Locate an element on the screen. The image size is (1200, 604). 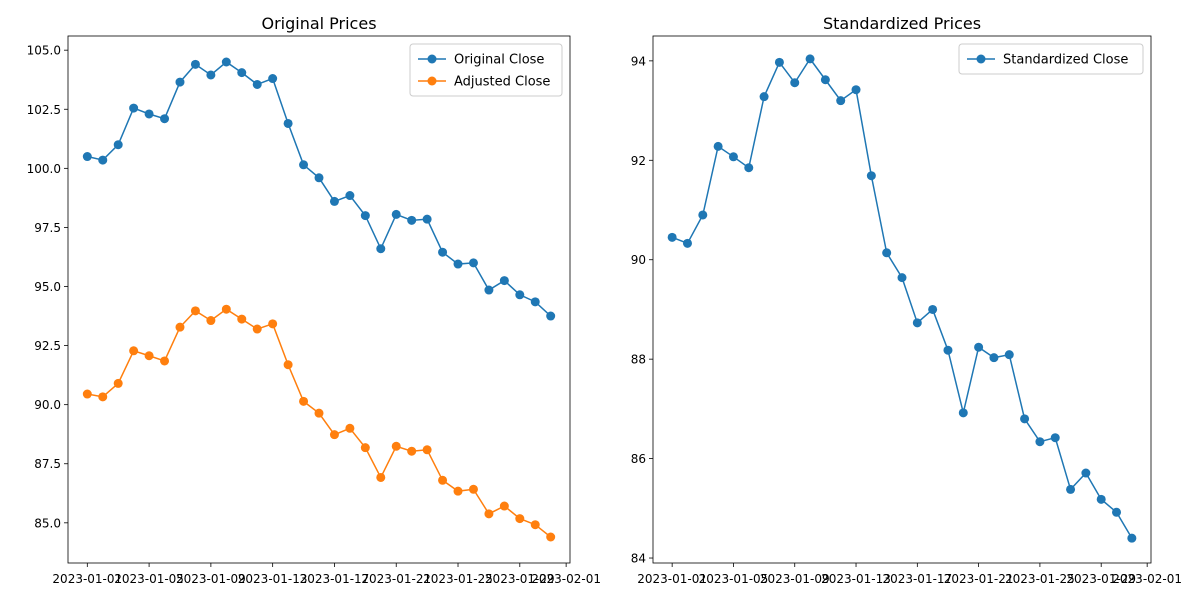
chart-title: Original Prices is located at coordinates (318, 23).